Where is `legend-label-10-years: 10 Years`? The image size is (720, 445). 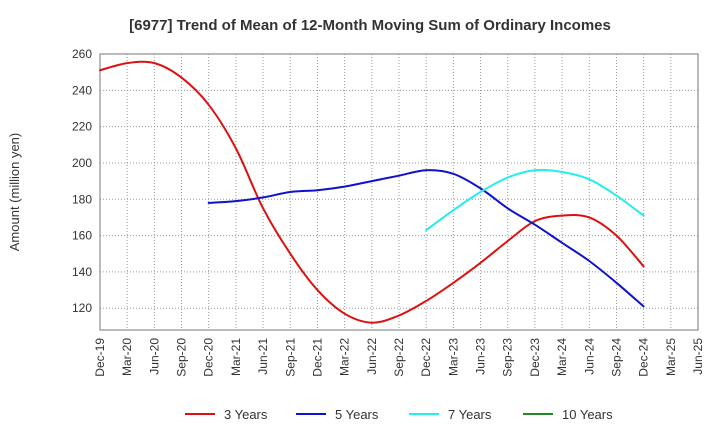
legend-label-10-years: 10 Years is located at coordinates (587, 414).